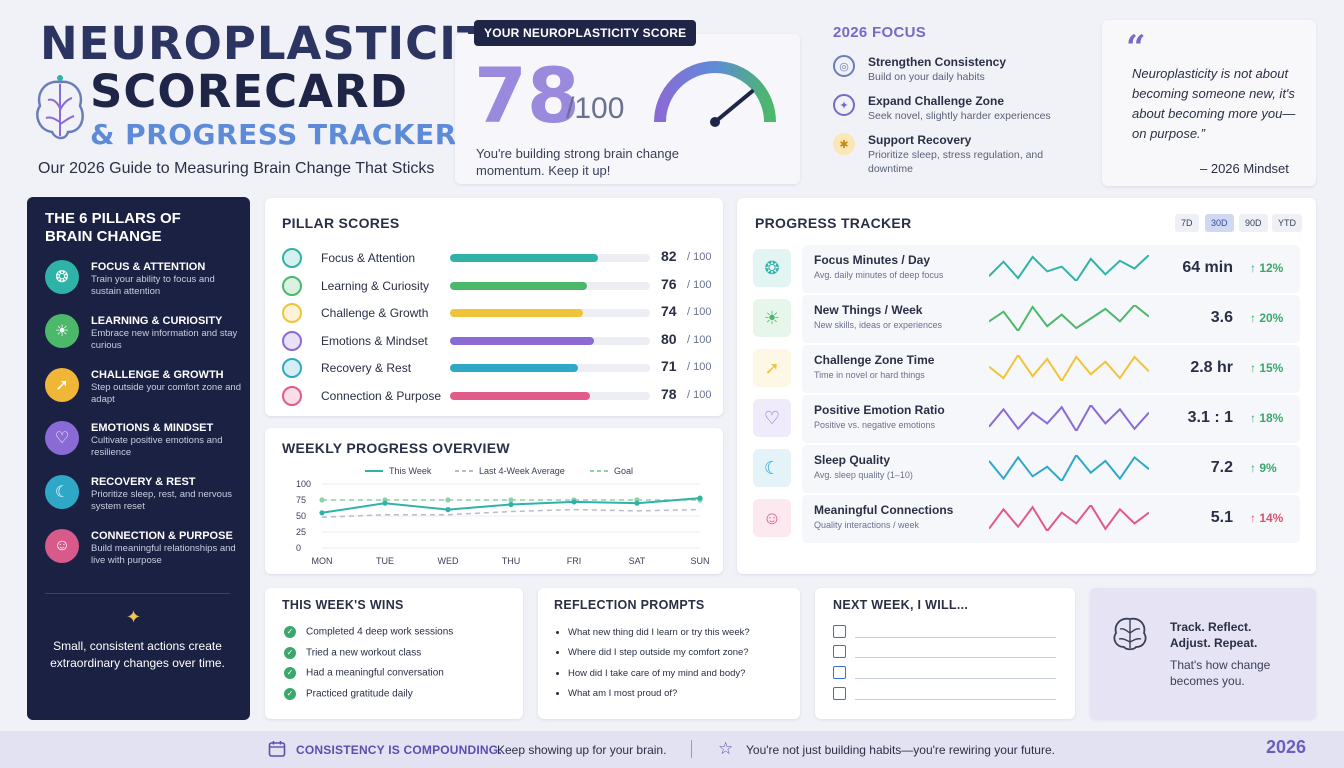 The height and width of the screenshot is (768, 1344). What do you see at coordinates (162, 536) in the screenshot?
I see `pillar-title: CONNECTION & PURPOSE` at bounding box center [162, 536].